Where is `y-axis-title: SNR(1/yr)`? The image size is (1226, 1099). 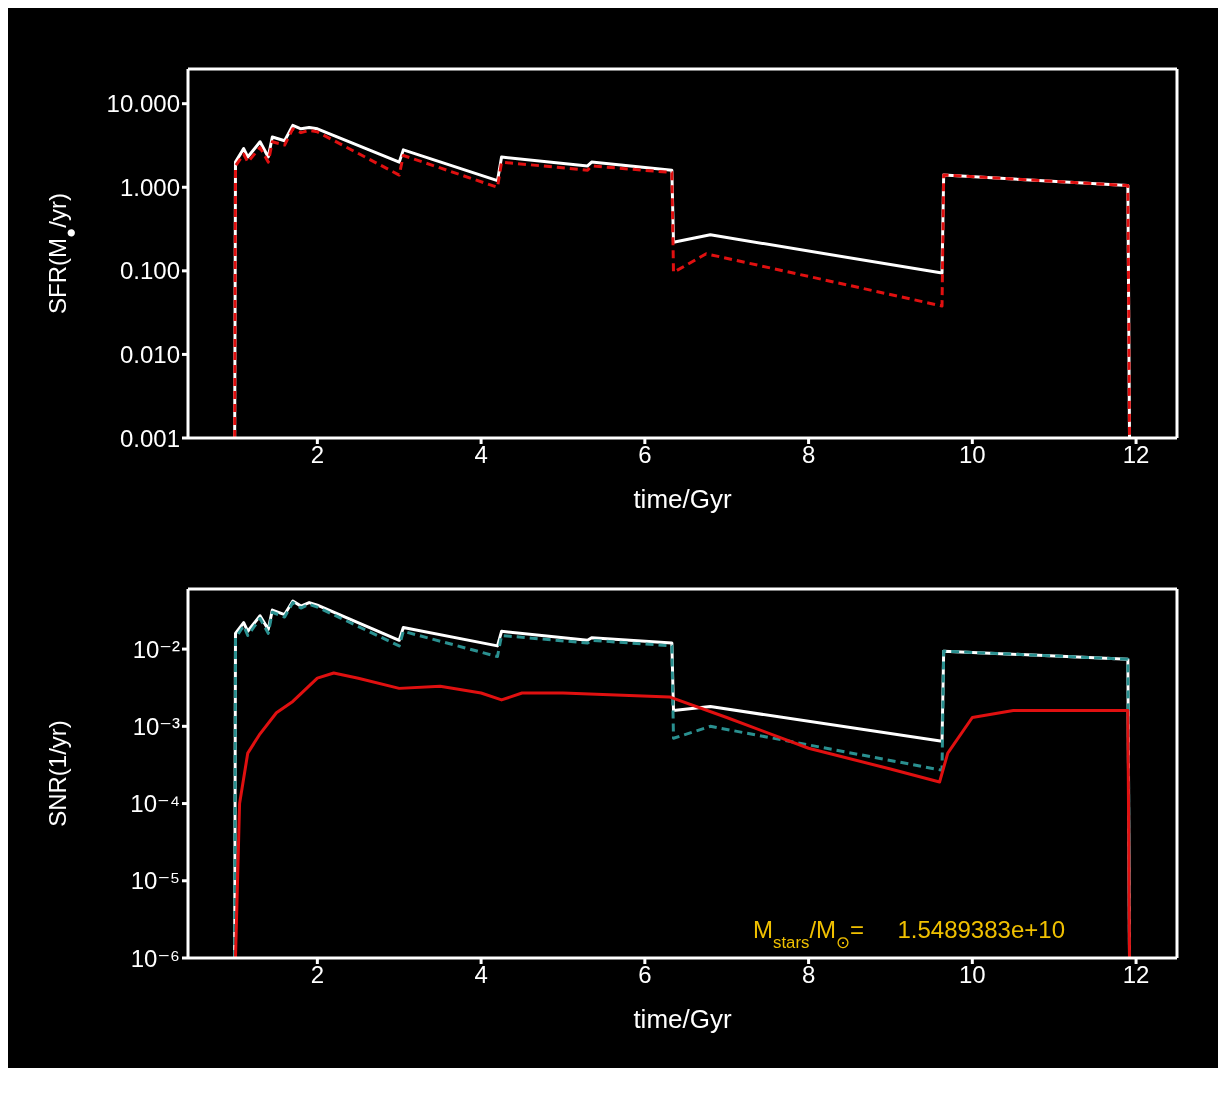 y-axis-title: SNR(1/yr) is located at coordinates (57, 773).